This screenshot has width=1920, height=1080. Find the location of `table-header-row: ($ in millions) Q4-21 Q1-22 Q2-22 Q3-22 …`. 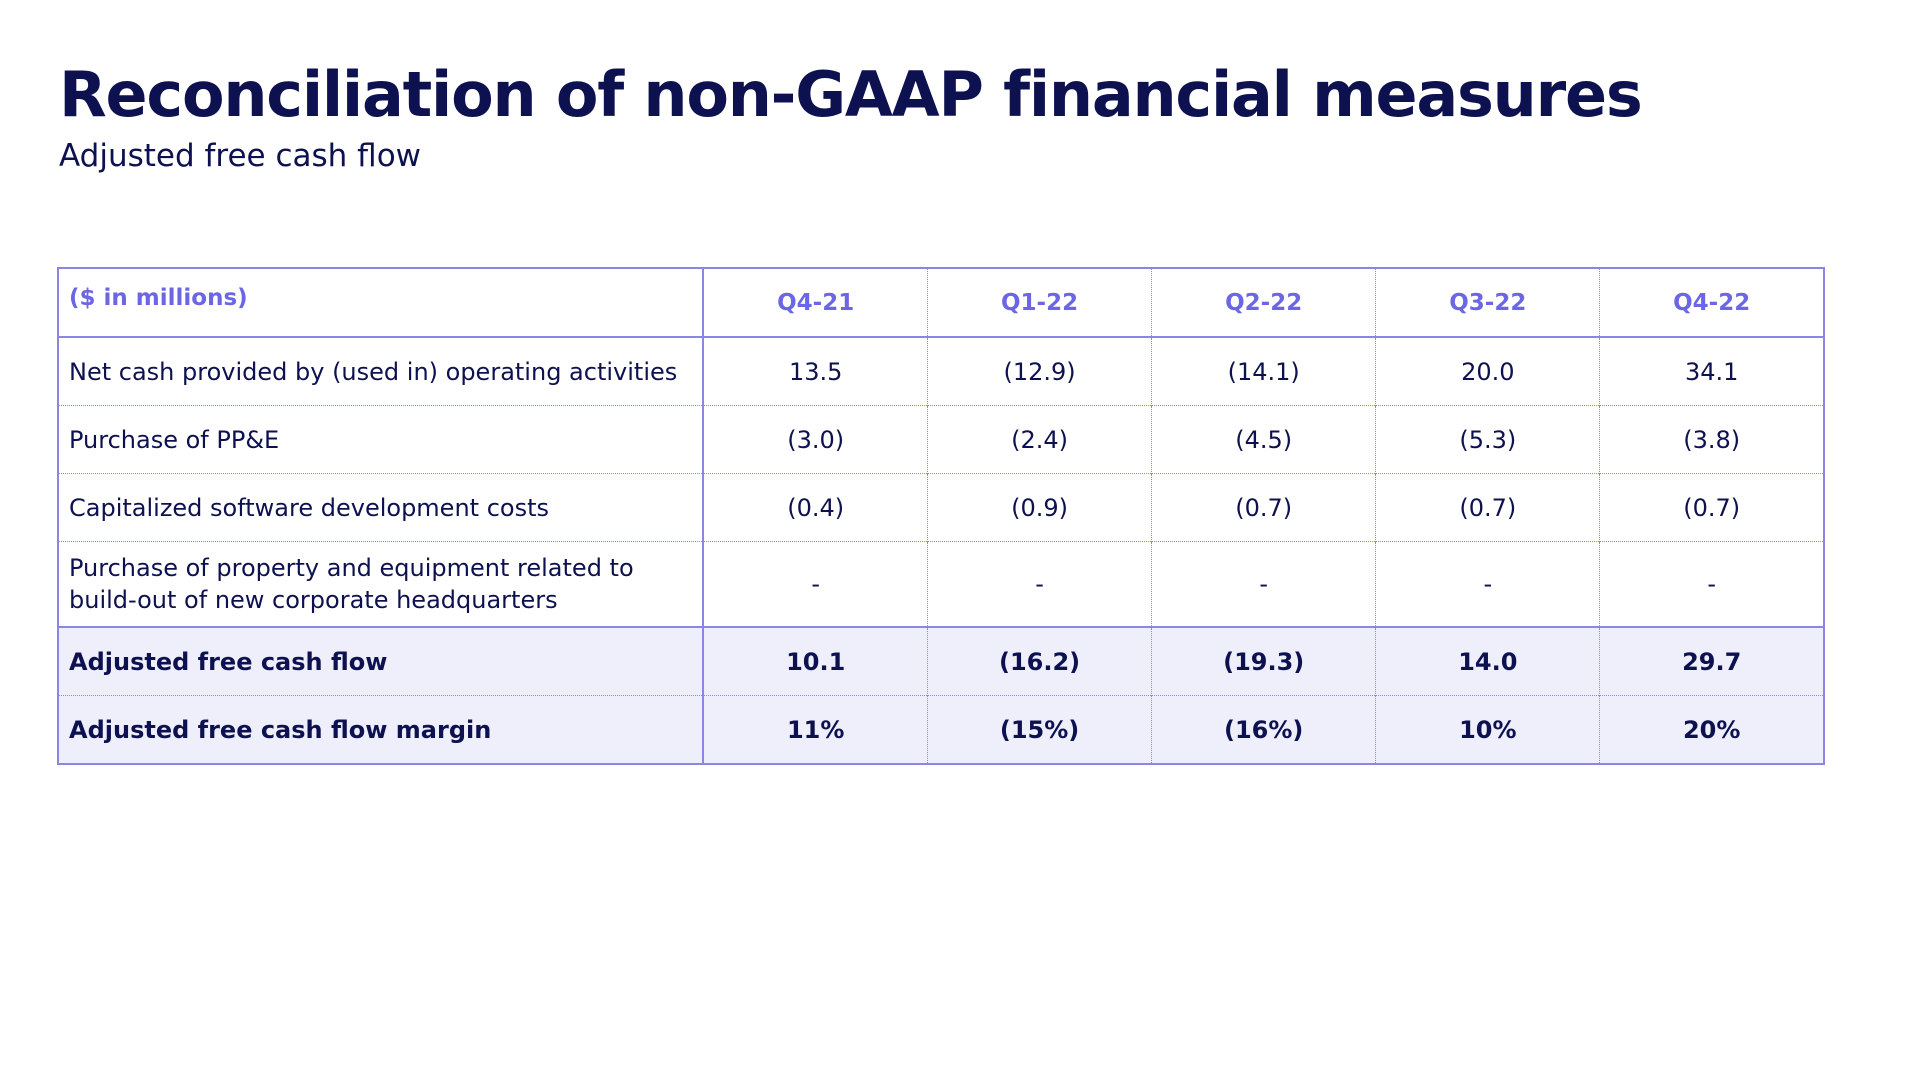

table-header-row: ($ in millions) Q4-21 Q1-22 Q2-22 Q3-22 … is located at coordinates (941, 303).